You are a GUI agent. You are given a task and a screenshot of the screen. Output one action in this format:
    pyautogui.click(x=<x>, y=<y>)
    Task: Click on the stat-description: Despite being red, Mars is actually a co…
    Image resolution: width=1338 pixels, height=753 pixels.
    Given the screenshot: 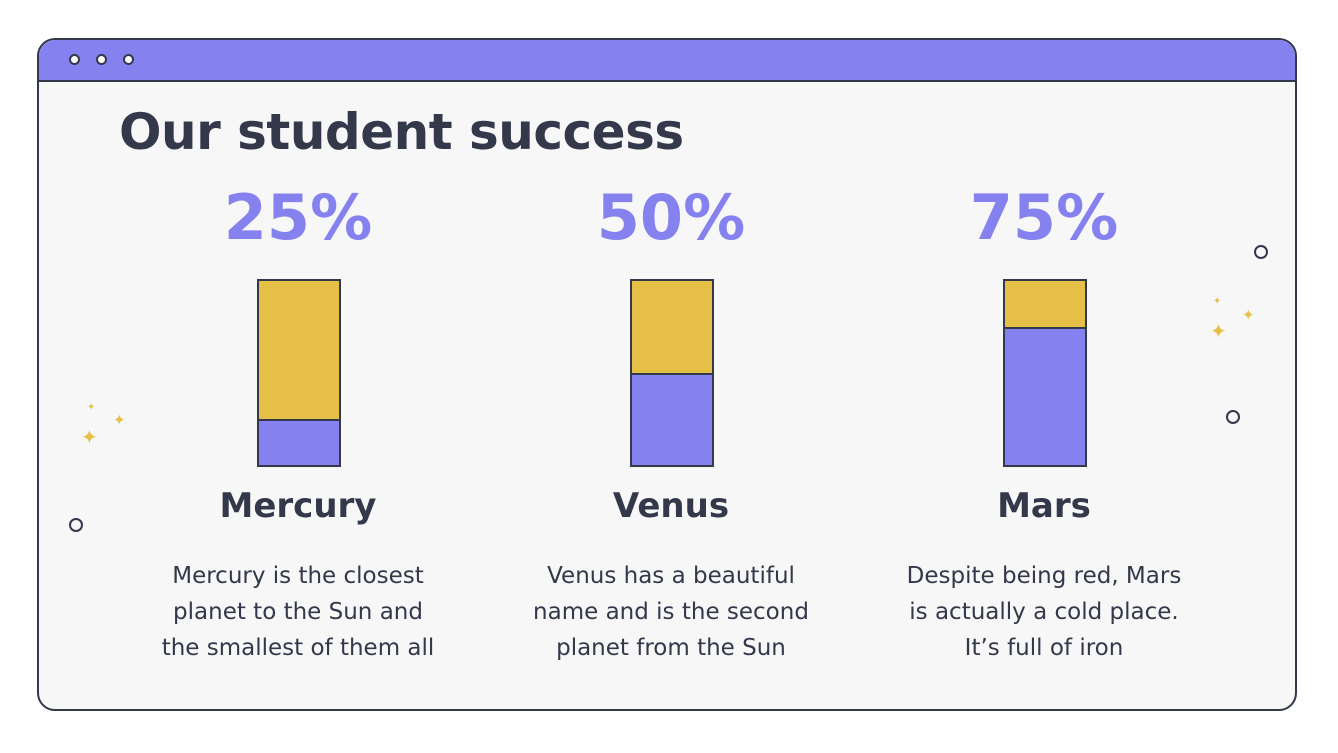 What is the action you would take?
    pyautogui.click(x=1044, y=612)
    